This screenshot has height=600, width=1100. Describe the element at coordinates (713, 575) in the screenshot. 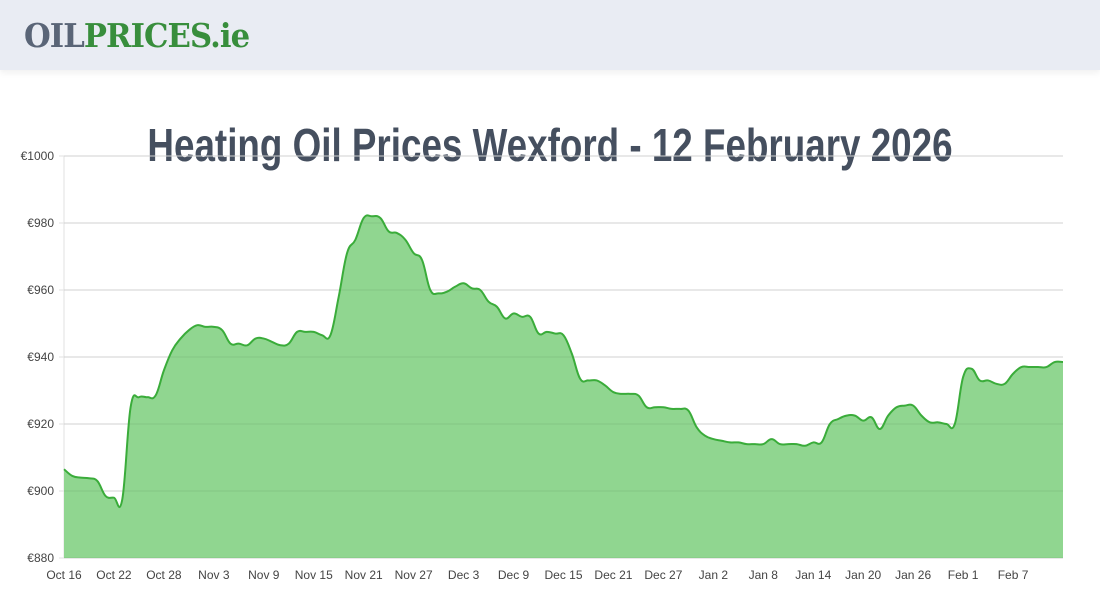

I see `x-tick-label: Jan 2` at that location.